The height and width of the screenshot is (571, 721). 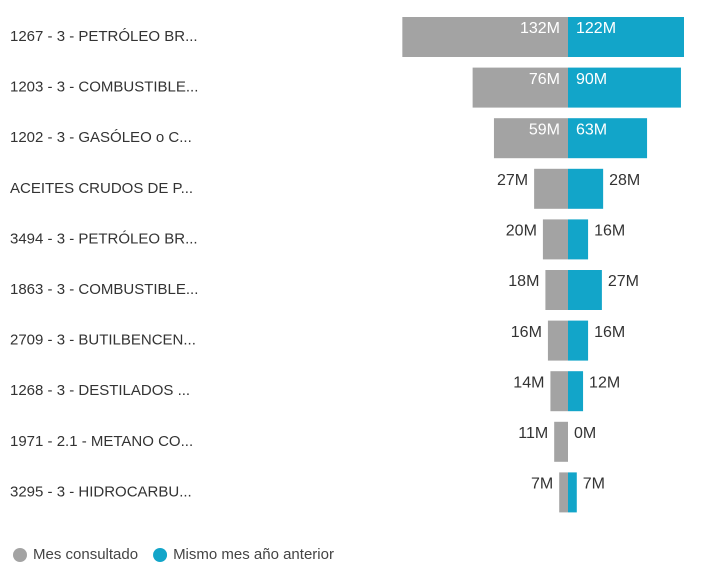 What do you see at coordinates (521, 231) in the screenshot?
I see `value-label: 20M` at bounding box center [521, 231].